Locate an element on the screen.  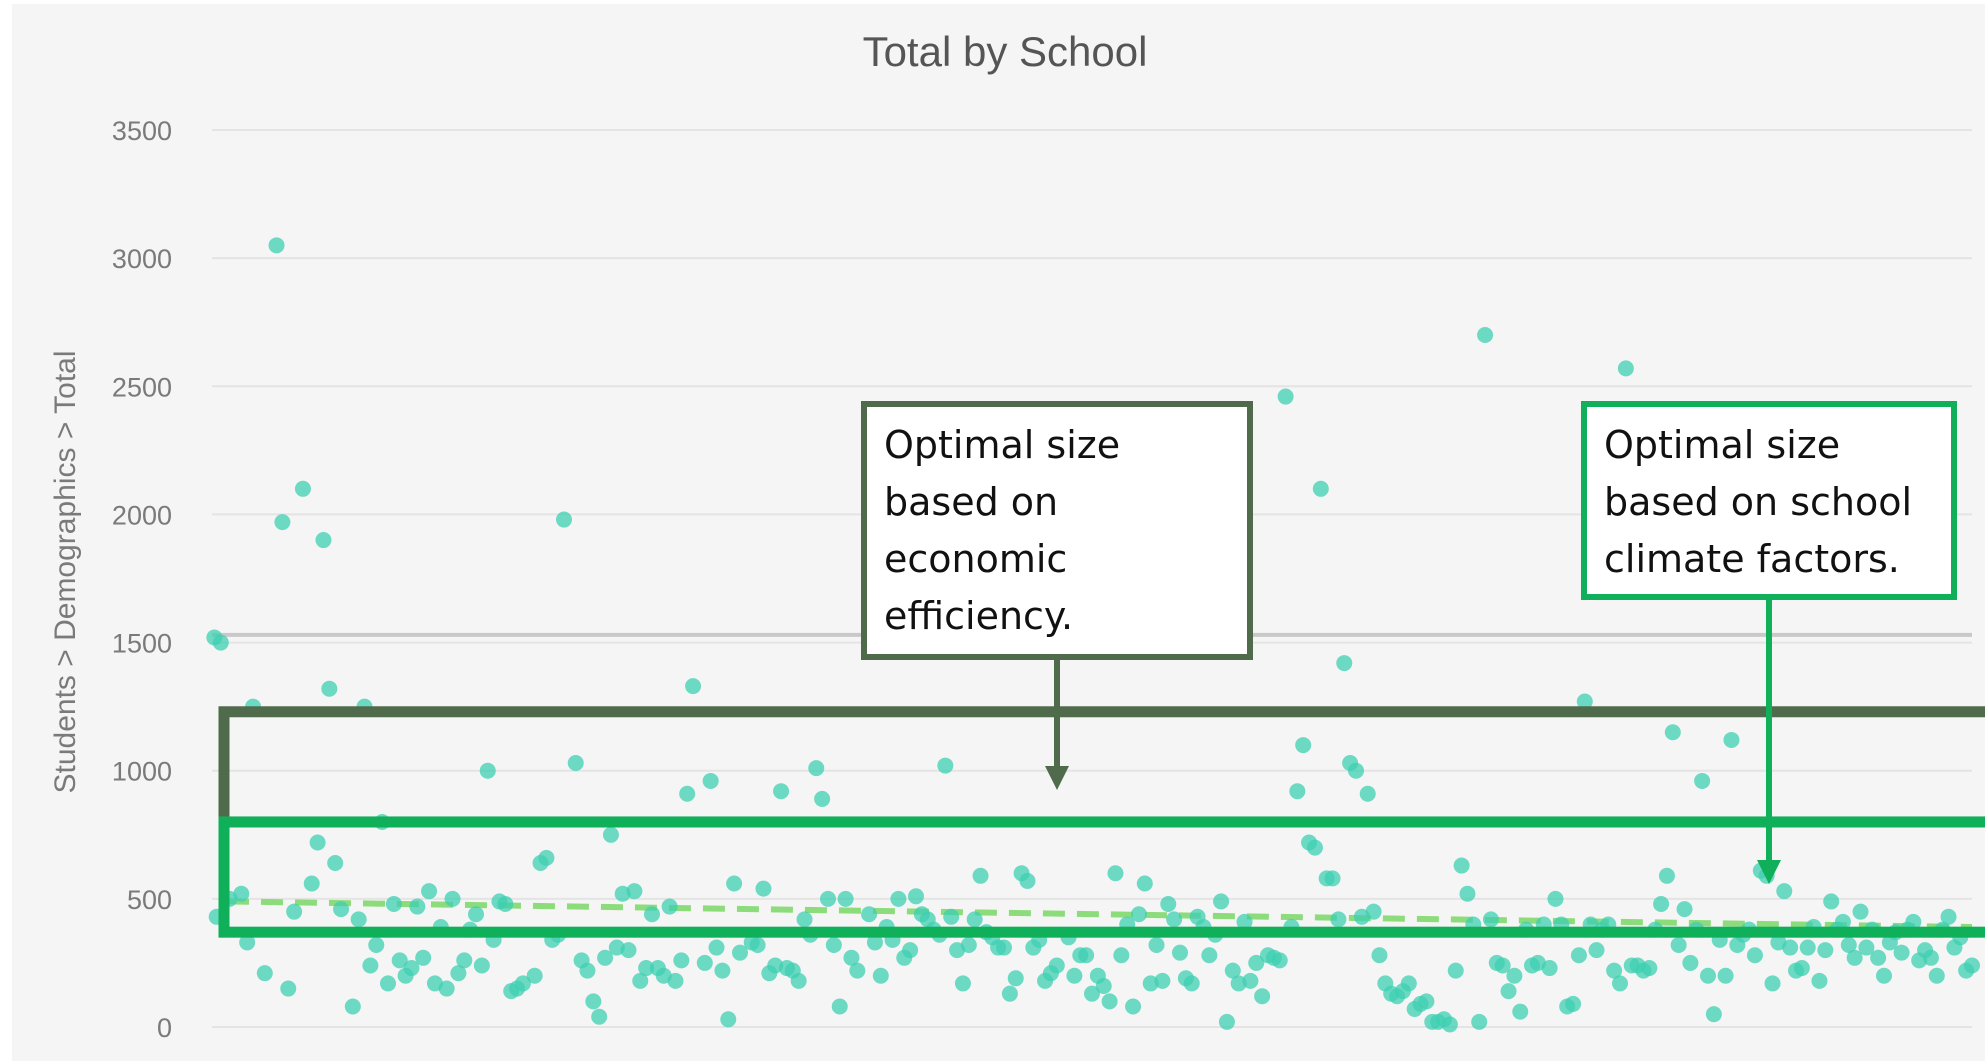
y-tick-label: 3500 is located at coordinates (142, 131).